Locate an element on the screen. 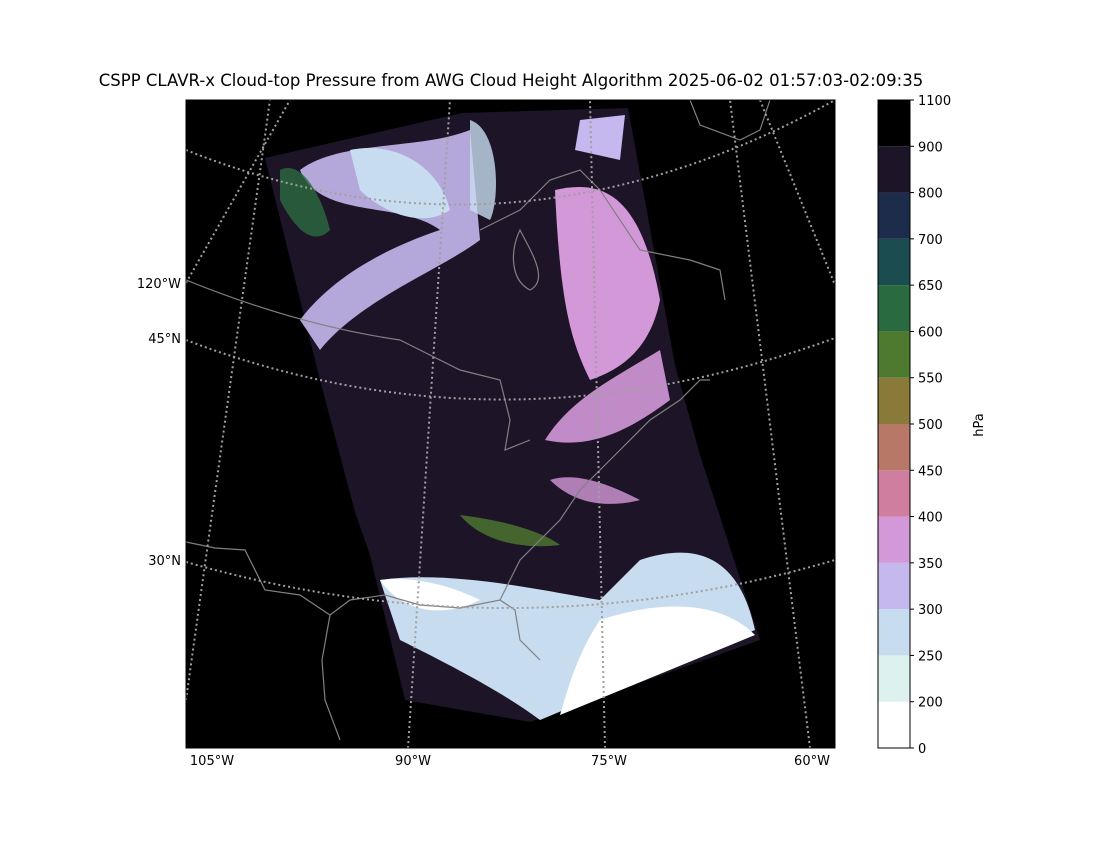 The height and width of the screenshot is (844, 1120). colorbar-tick-label: 900 is located at coordinates (930, 147).